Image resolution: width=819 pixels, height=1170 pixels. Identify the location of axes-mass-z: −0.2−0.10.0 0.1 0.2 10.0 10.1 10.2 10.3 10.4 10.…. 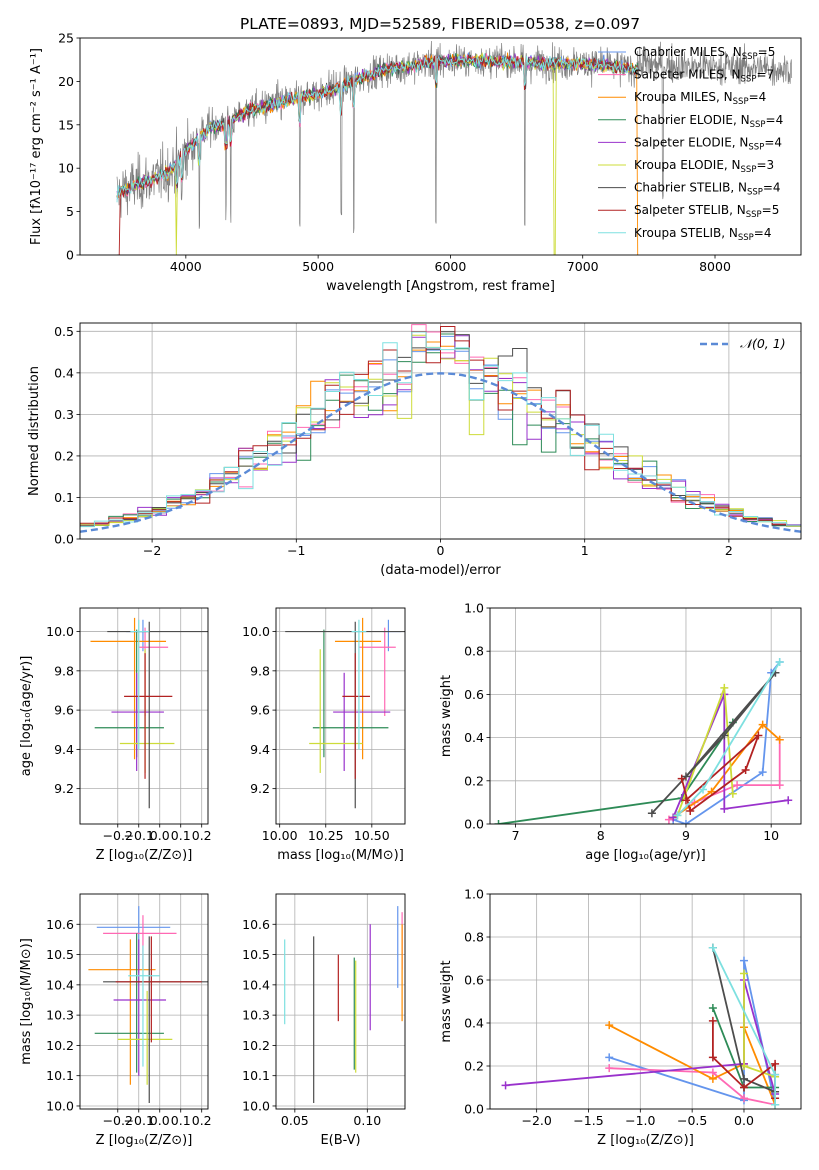
(115, 1020).